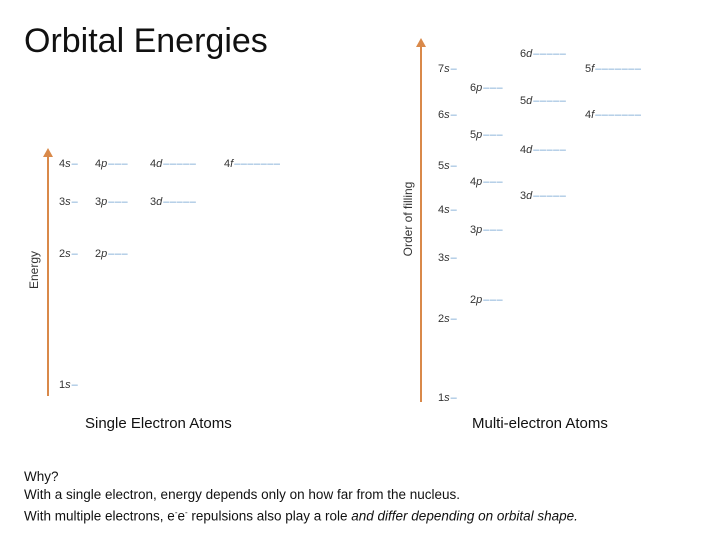 This screenshot has width=720, height=540. I want to click on left-orbital-3d: 3d–––––, so click(173, 202).